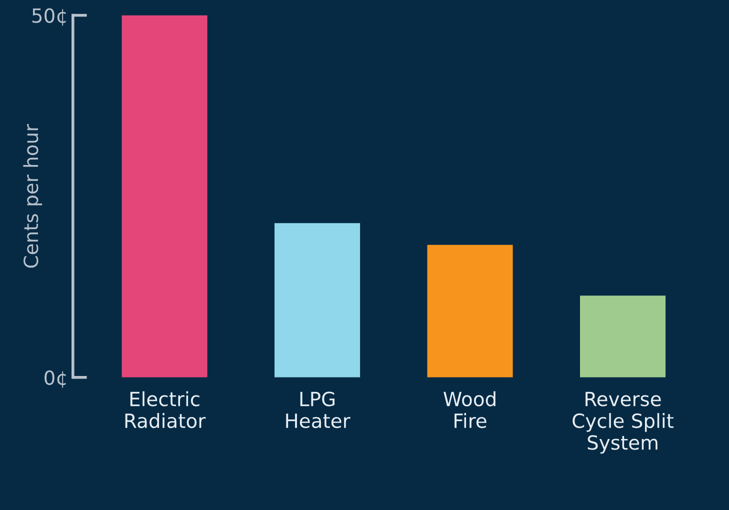 The height and width of the screenshot is (510, 729). I want to click on x-tick-label: Reverse Cycle Split System, so click(623, 423).